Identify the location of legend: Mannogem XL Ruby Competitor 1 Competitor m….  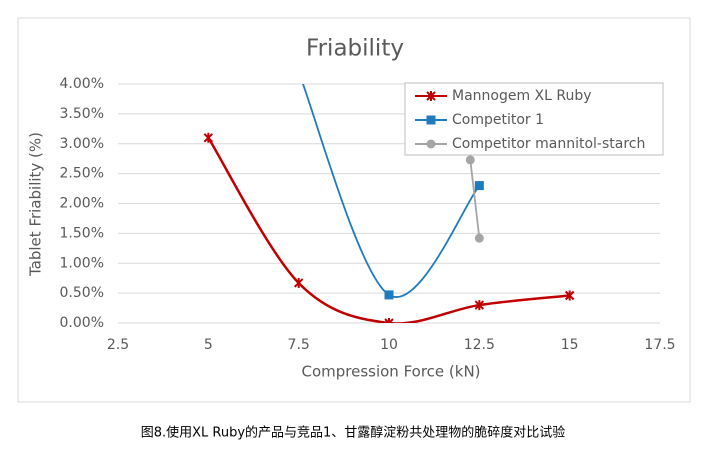
(534, 119).